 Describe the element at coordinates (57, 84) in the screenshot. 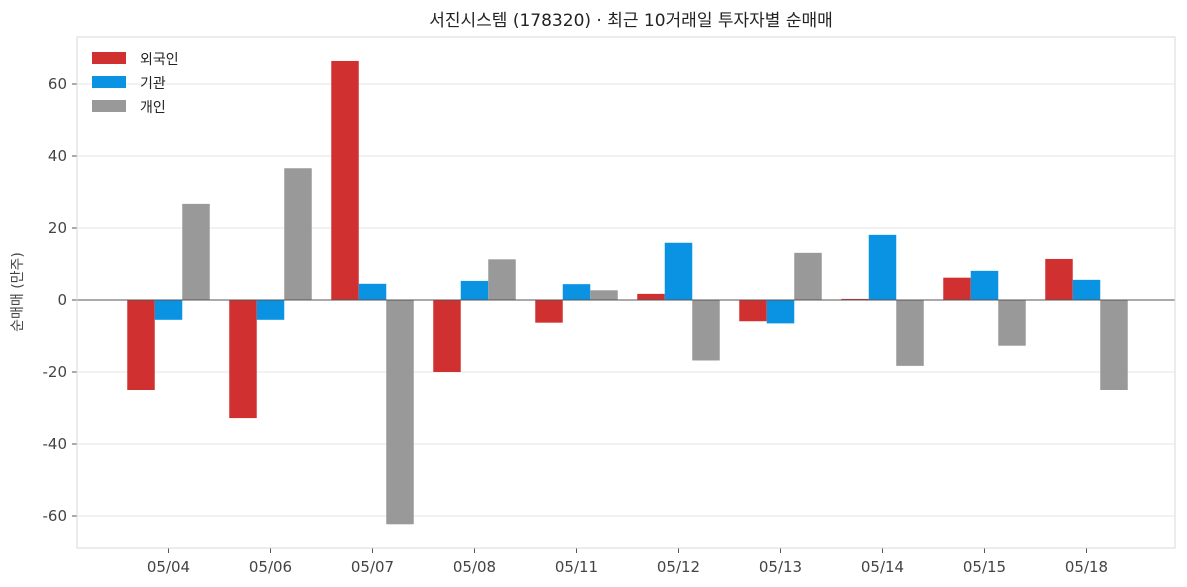

I see `y-tick-label: 60` at that location.